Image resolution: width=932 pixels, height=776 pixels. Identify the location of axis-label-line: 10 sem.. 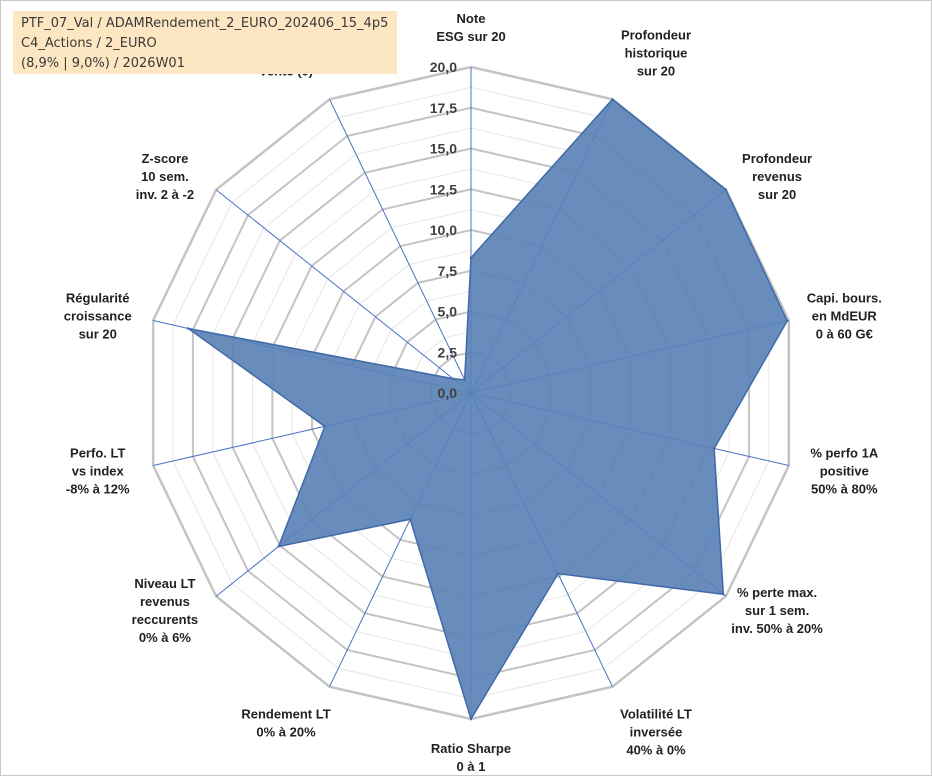
(165, 176).